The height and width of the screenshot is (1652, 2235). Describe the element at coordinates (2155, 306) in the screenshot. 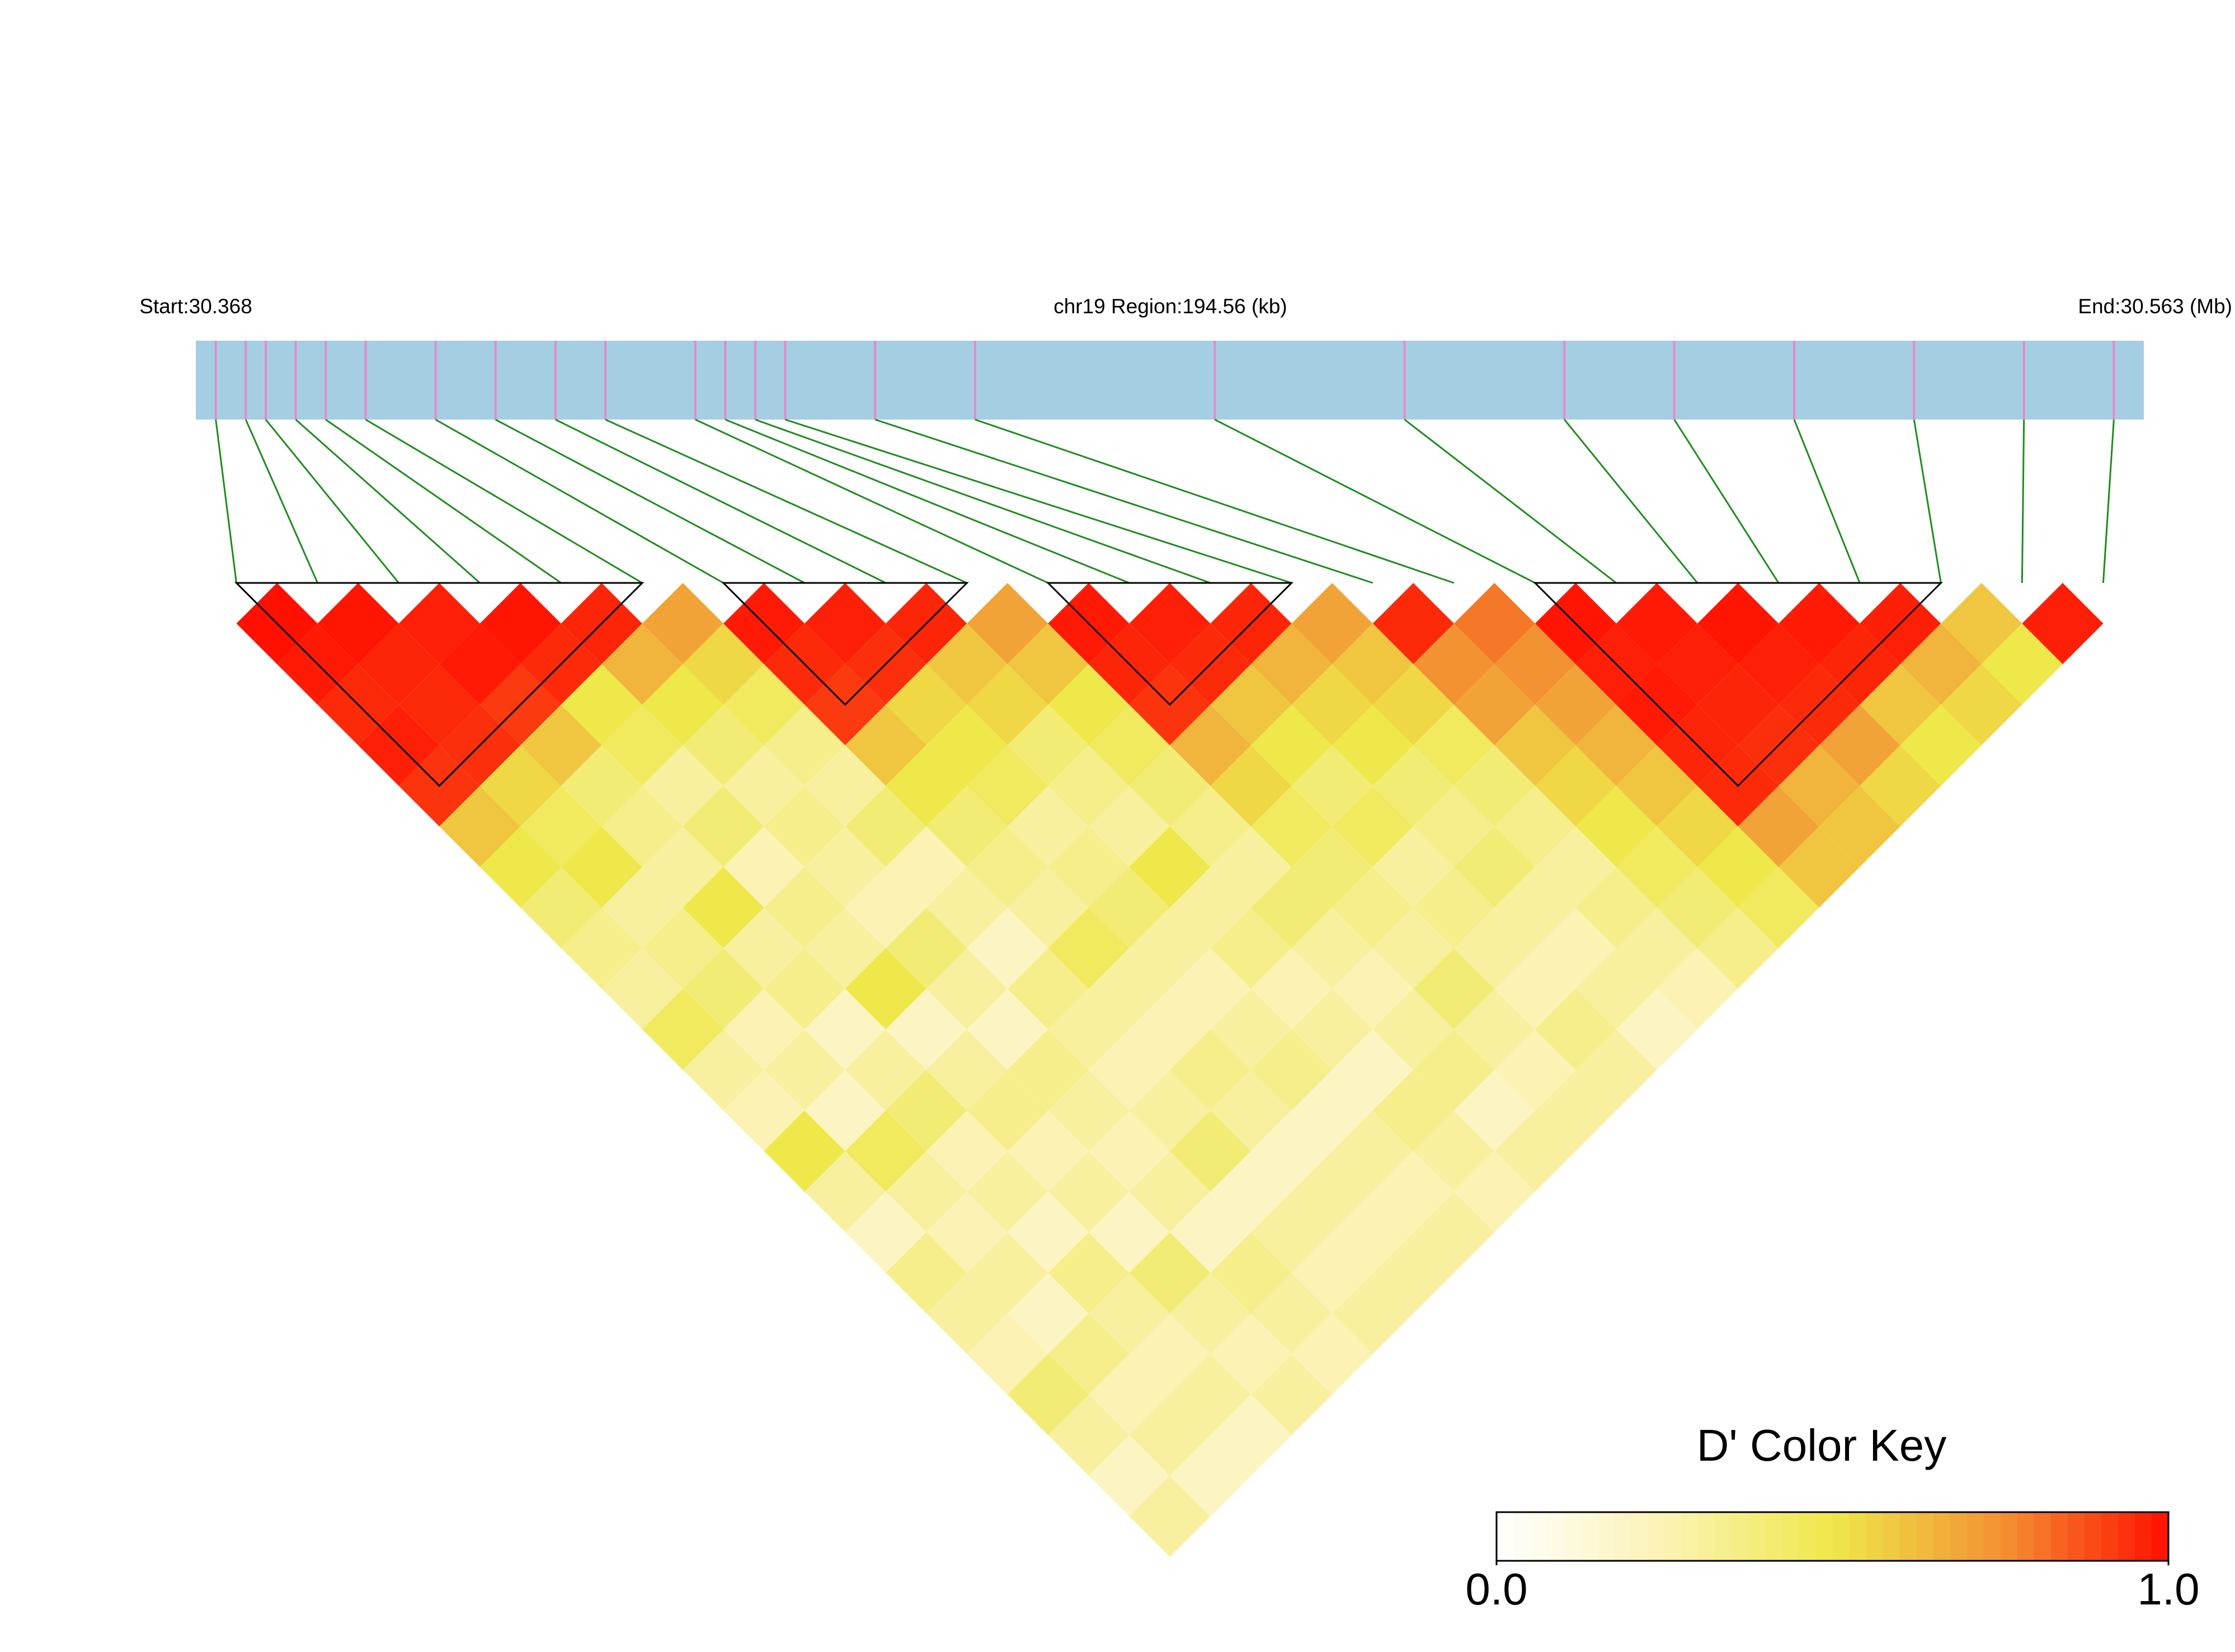

I see `end-label: End:30.563 (Mb)` at that location.